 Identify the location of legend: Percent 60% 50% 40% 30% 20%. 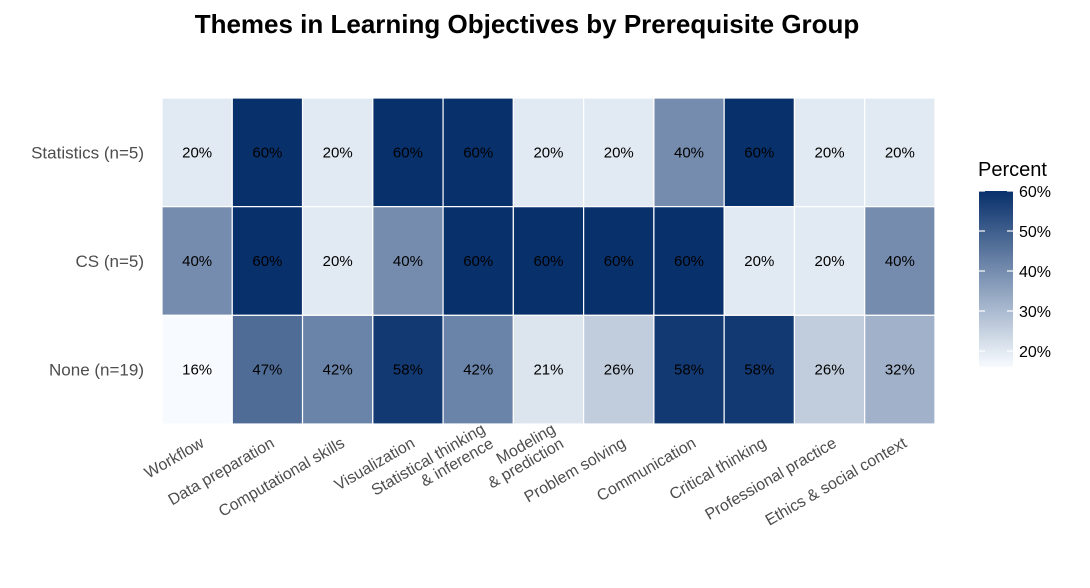
(1014, 263).